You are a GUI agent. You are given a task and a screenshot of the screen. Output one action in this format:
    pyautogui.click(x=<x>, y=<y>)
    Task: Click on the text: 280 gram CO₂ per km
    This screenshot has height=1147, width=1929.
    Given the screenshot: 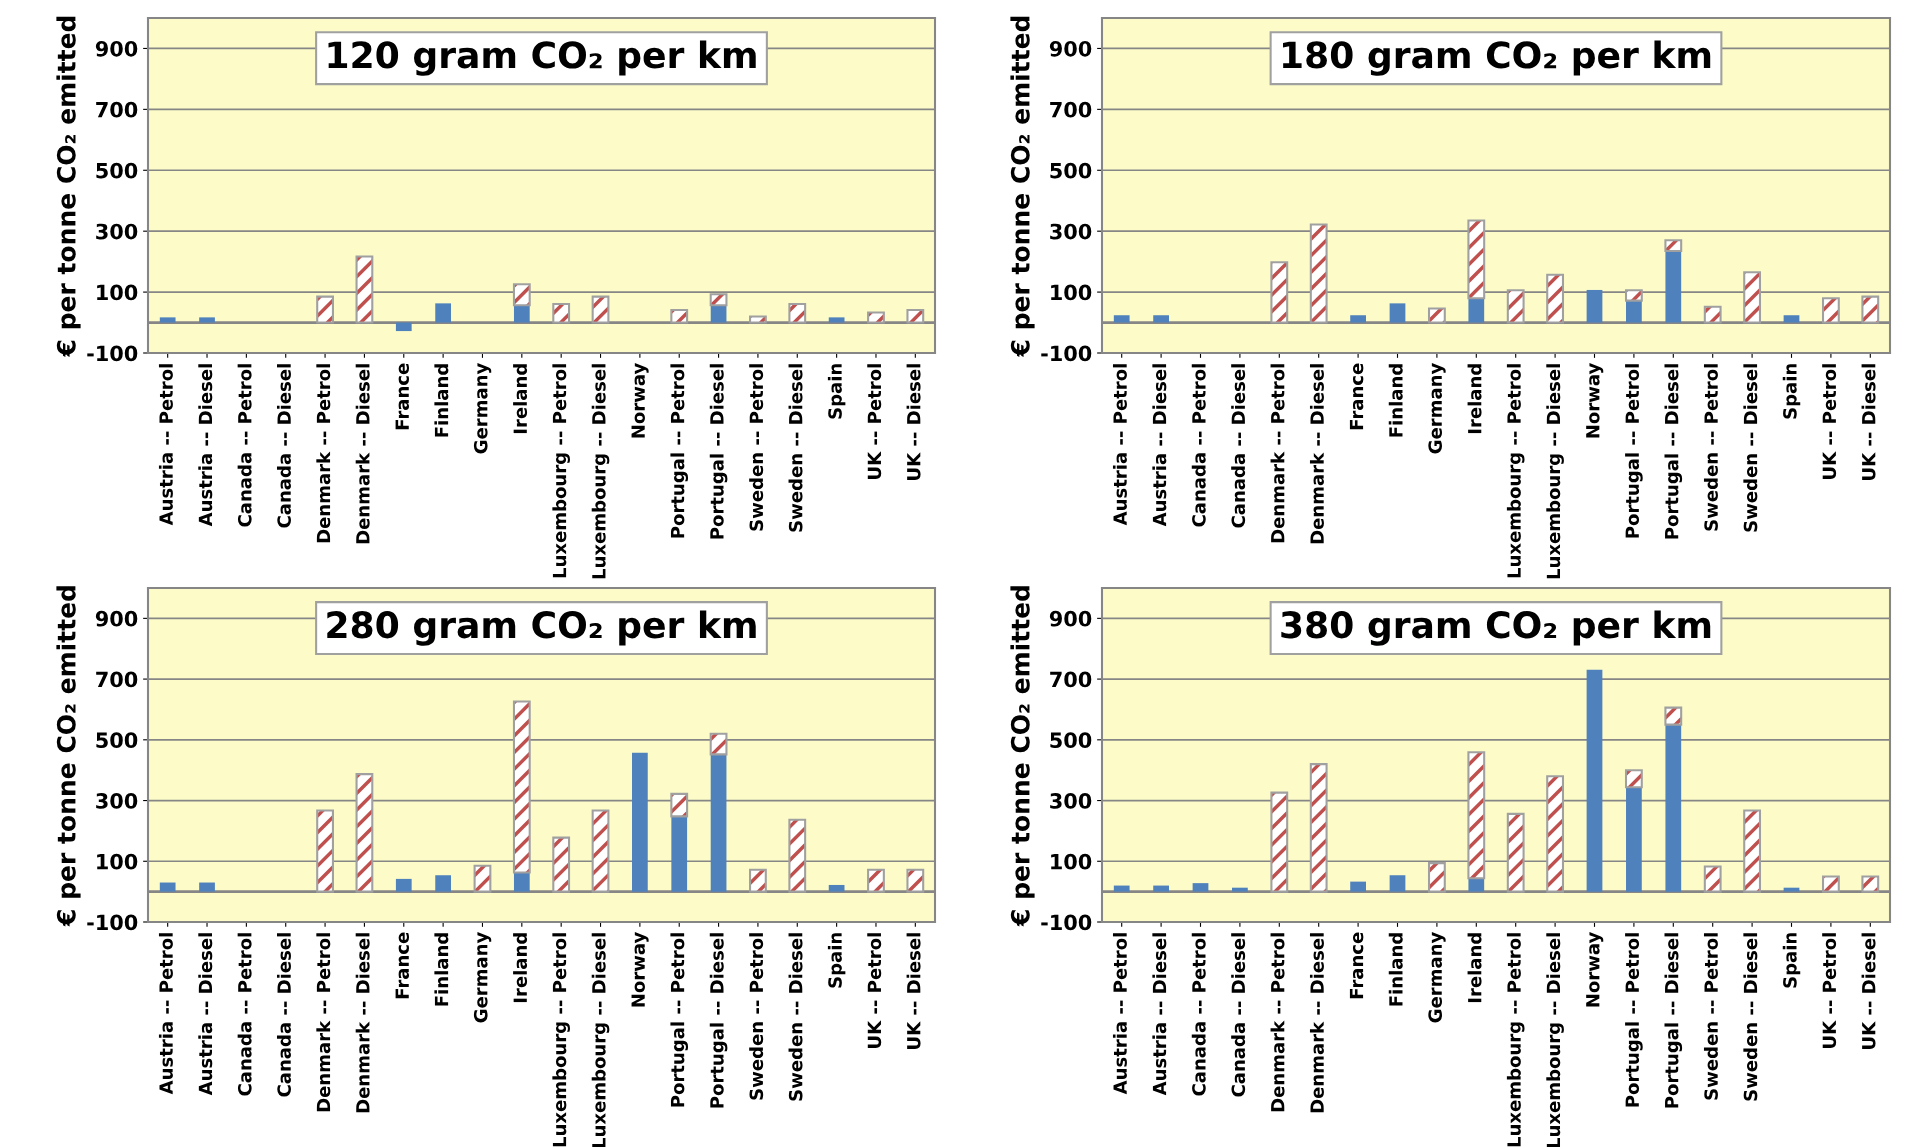 What is the action you would take?
    pyautogui.click(x=541, y=628)
    